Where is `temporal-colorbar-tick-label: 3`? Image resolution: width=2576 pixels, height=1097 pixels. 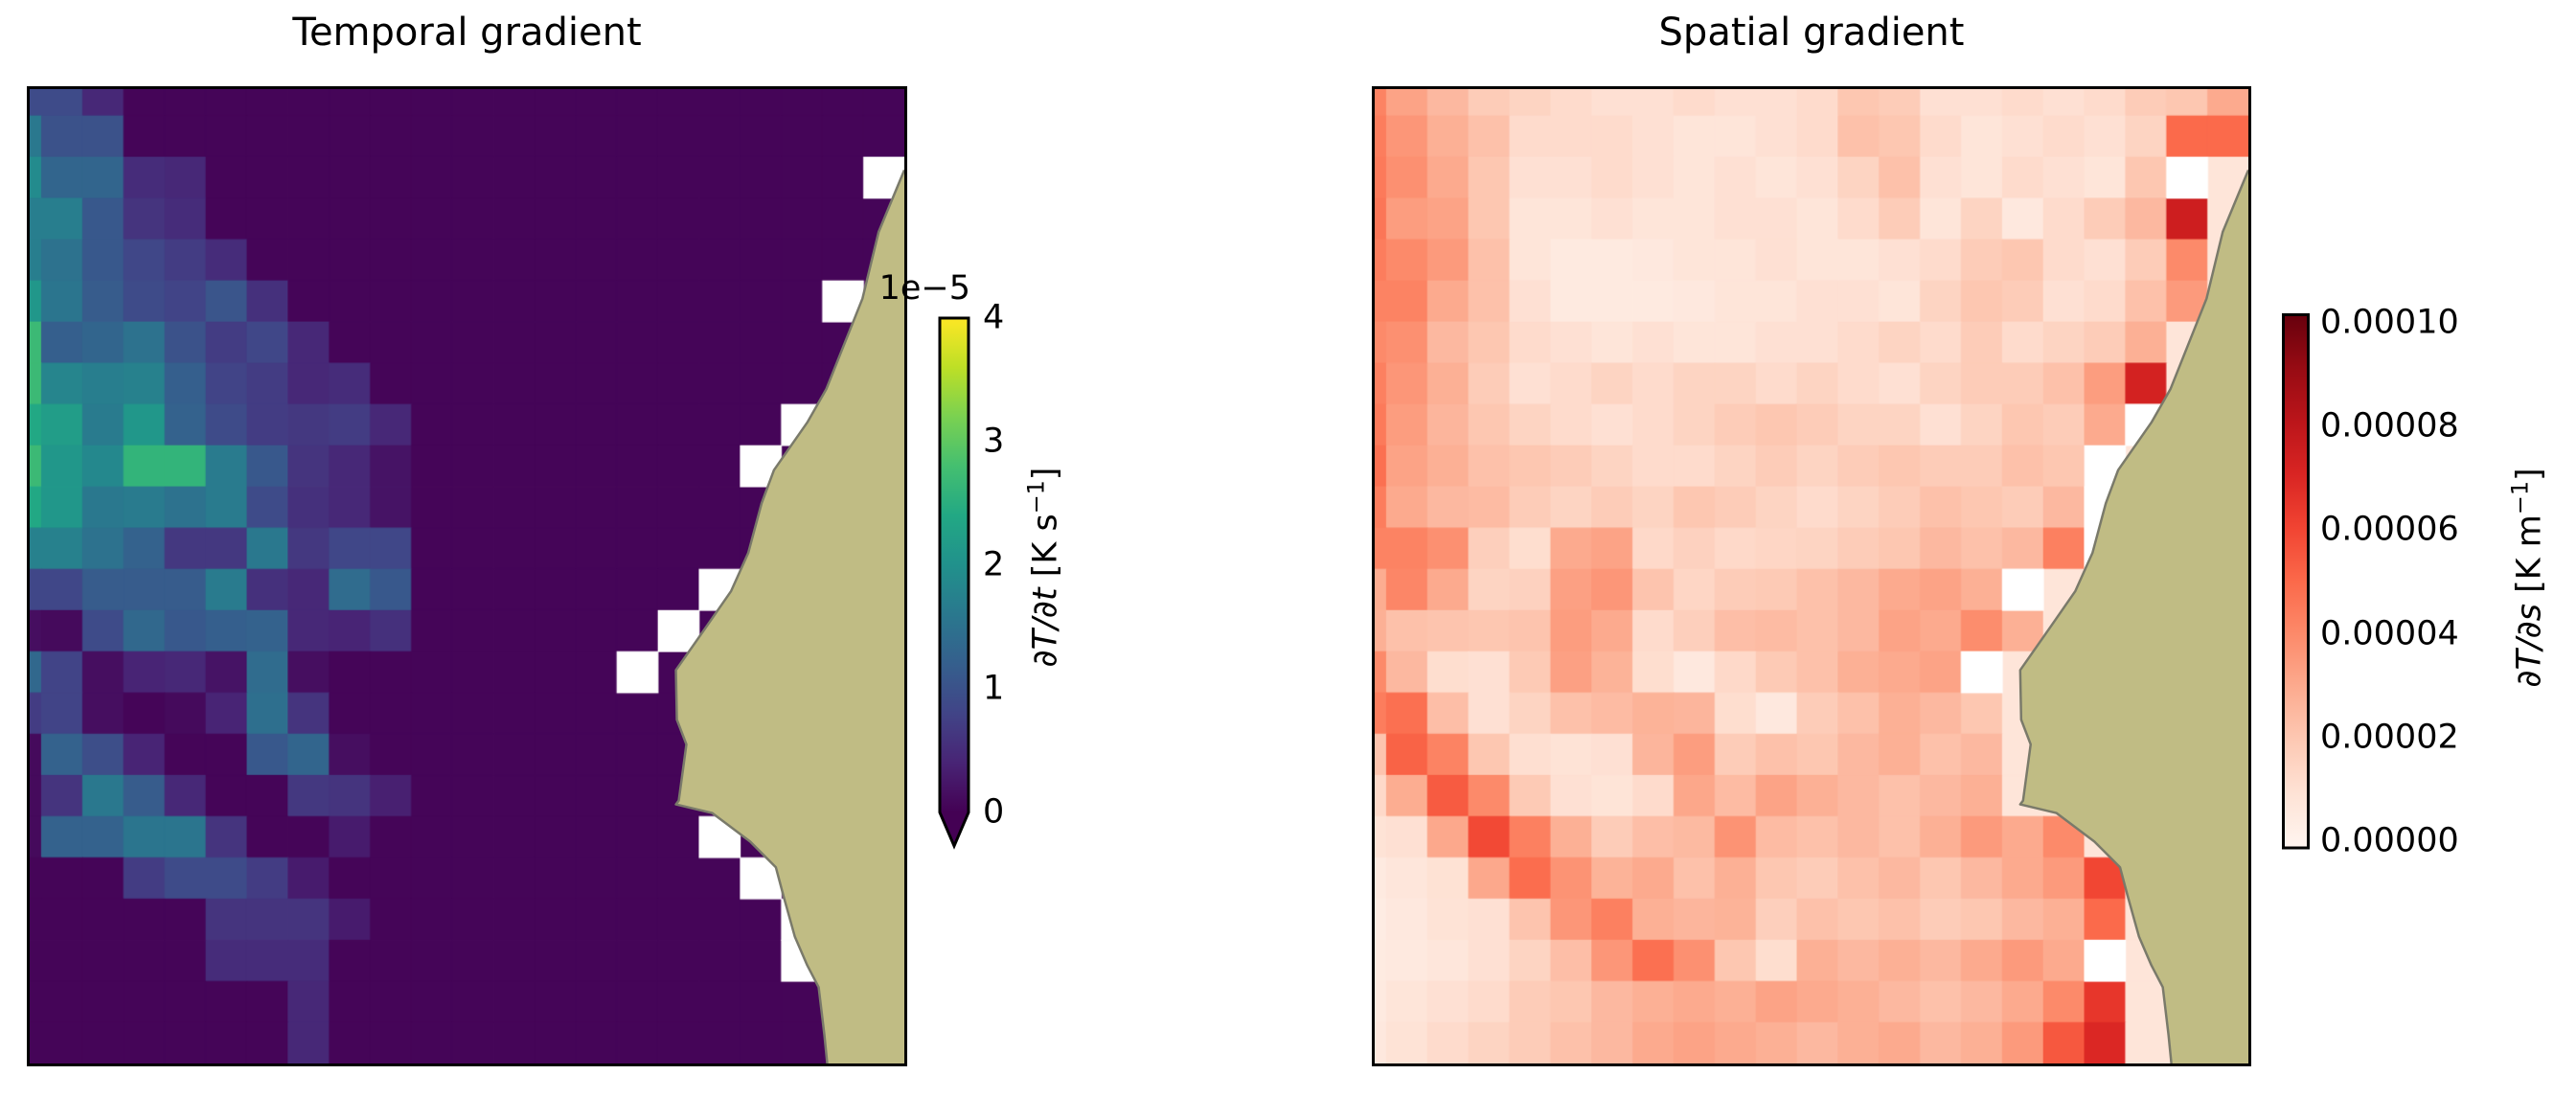 temporal-colorbar-tick-label: 3 is located at coordinates (994, 441).